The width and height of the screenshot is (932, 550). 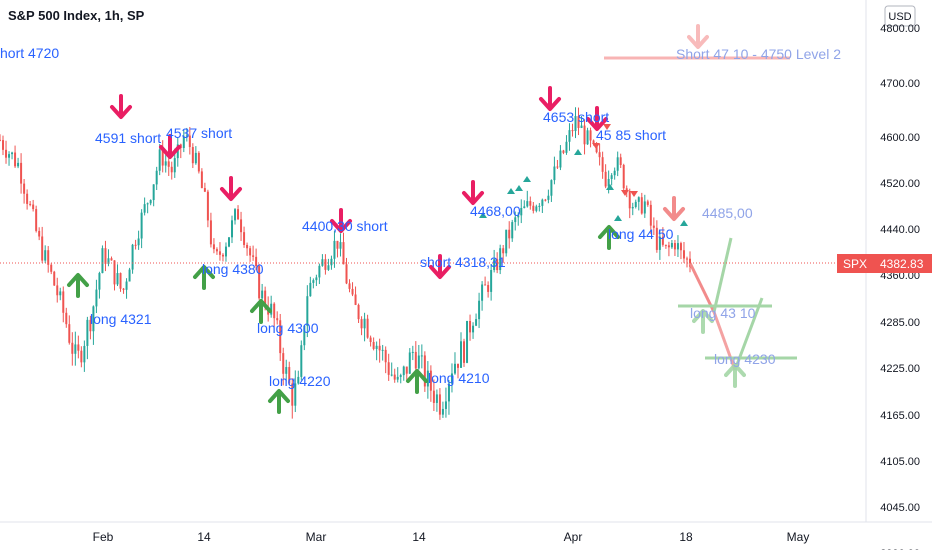 What do you see at coordinates (758, 54) in the screenshot?
I see `annotation-label: Short 47 10 - 4750 Level 2` at bounding box center [758, 54].